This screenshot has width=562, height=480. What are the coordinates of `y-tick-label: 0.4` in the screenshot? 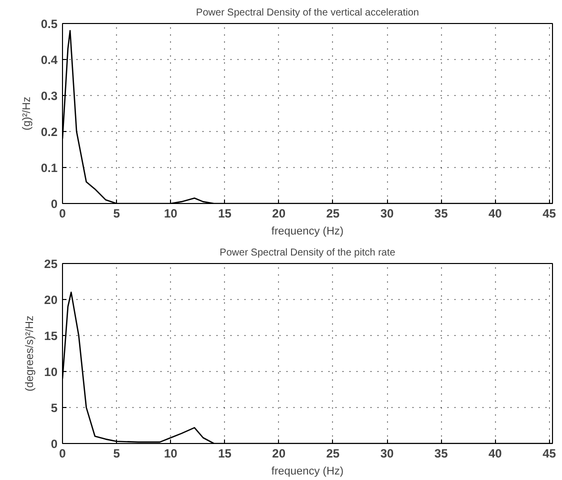 It's located at (49, 60).